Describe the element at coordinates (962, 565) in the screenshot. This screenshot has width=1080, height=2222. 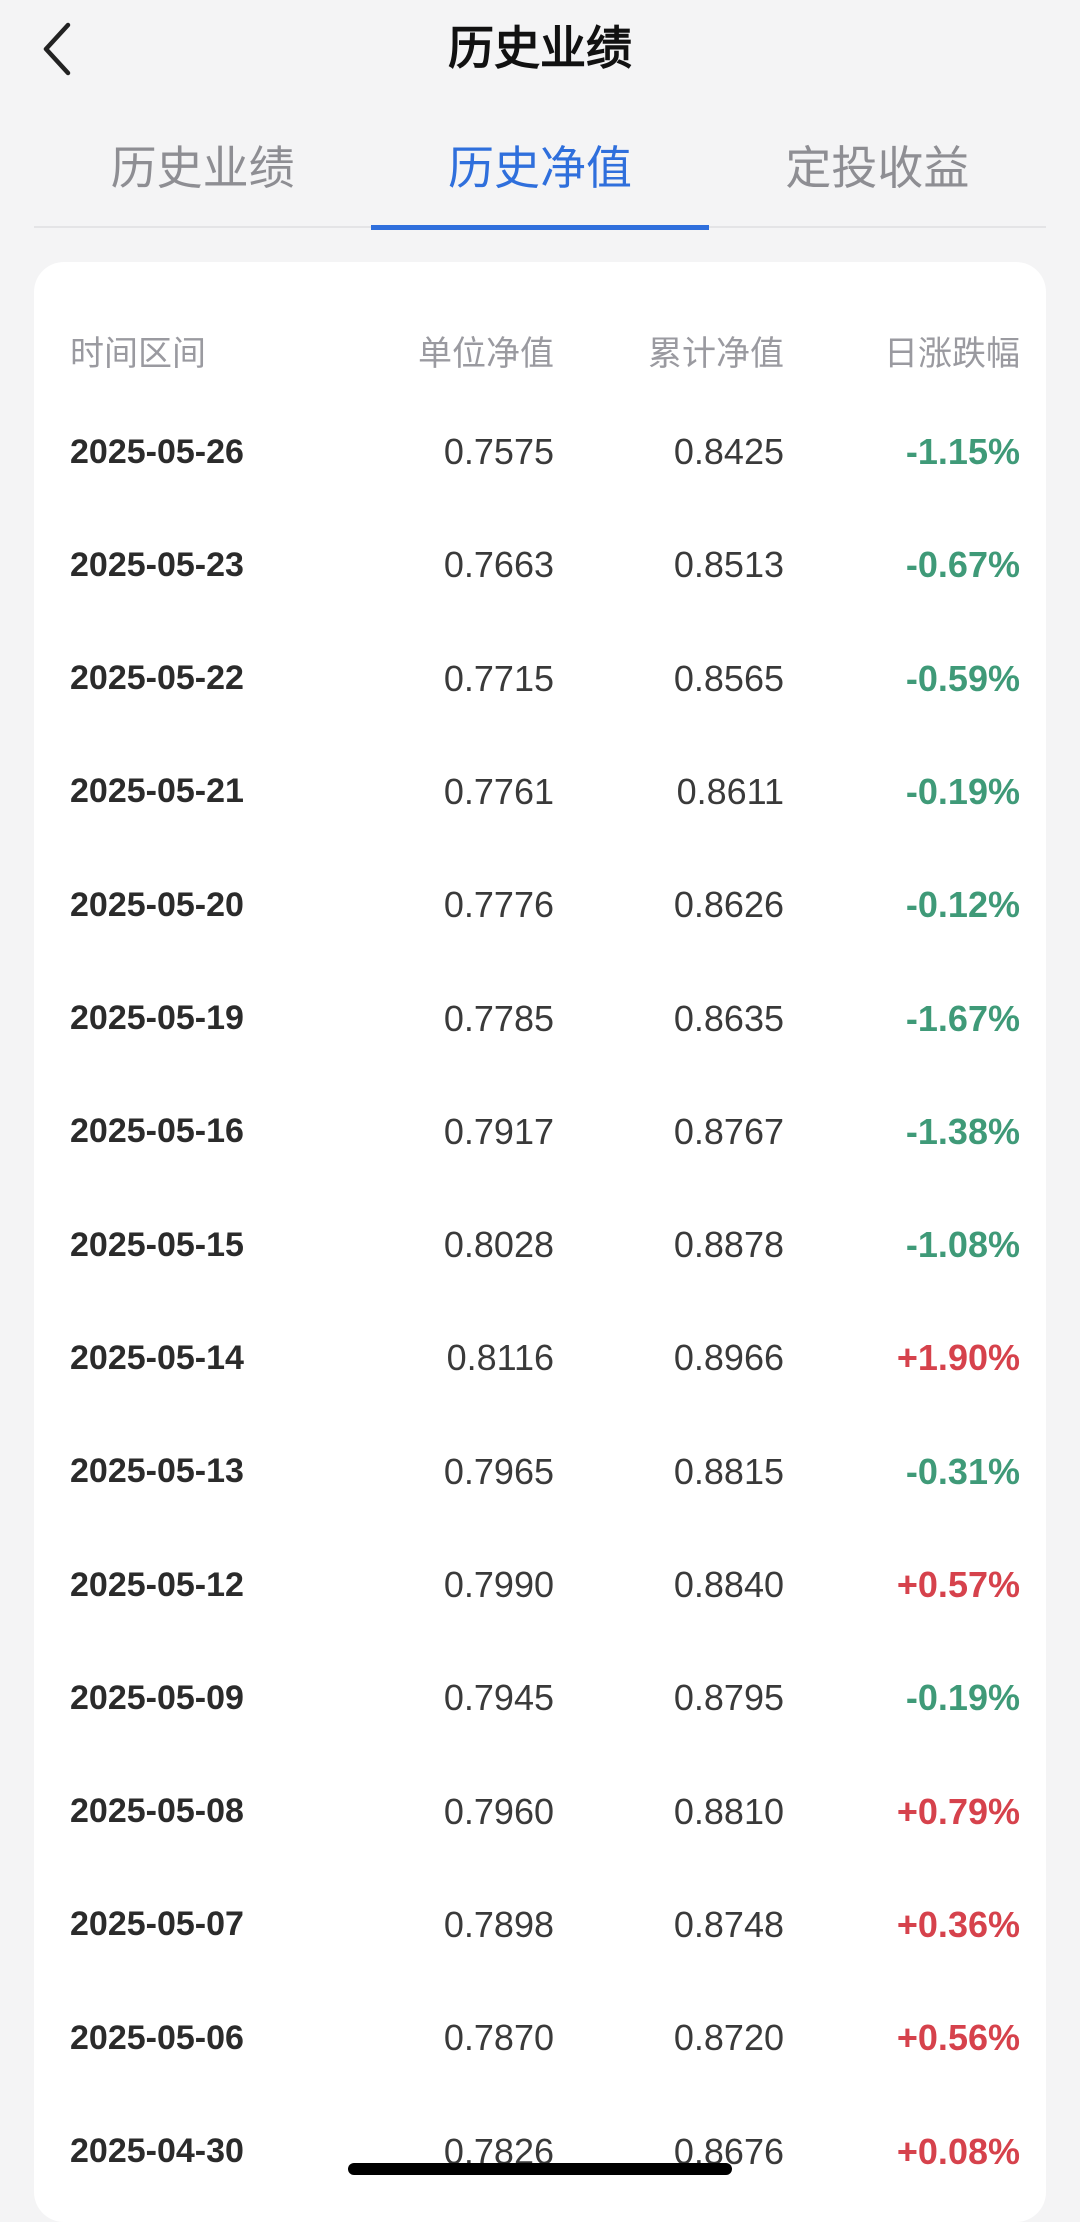
I see `cell-daily-change: -0.67%` at that location.